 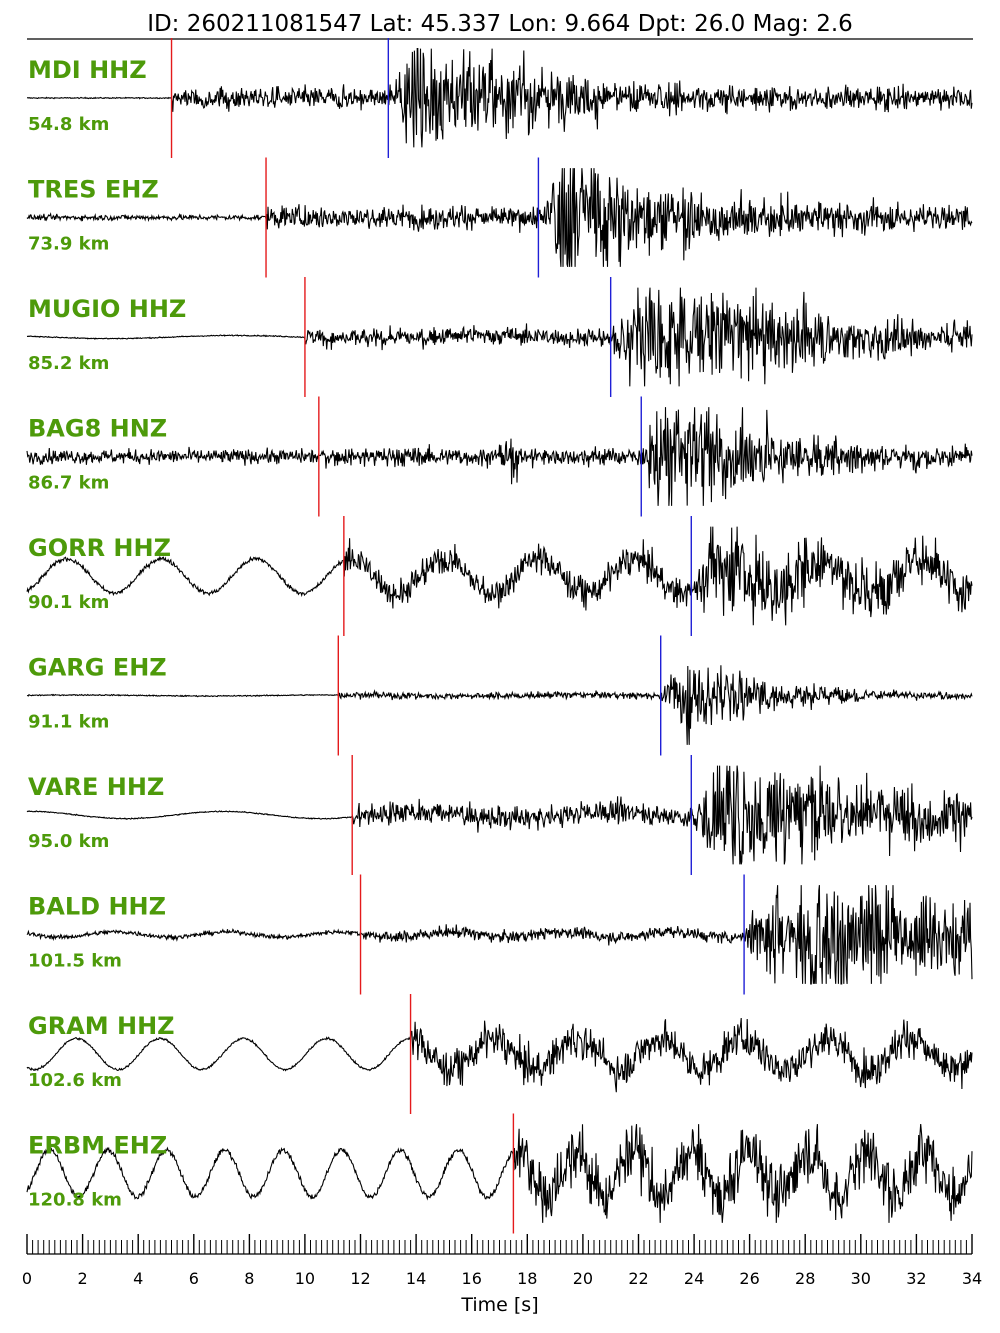 I want to click on distance-label: 102.6 km, so click(x=75, y=1080).